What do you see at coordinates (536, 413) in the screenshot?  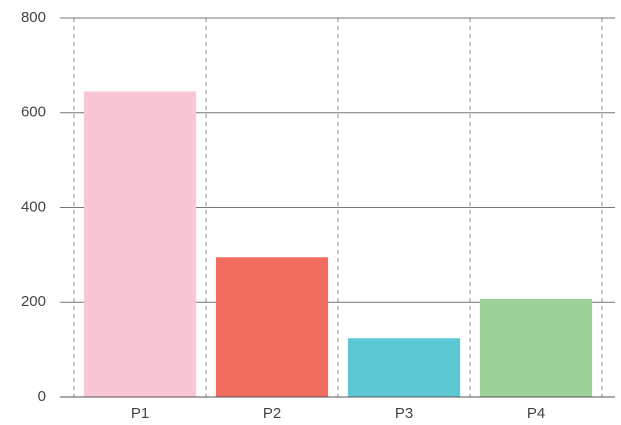 I see `x-tick-label: P4` at bounding box center [536, 413].